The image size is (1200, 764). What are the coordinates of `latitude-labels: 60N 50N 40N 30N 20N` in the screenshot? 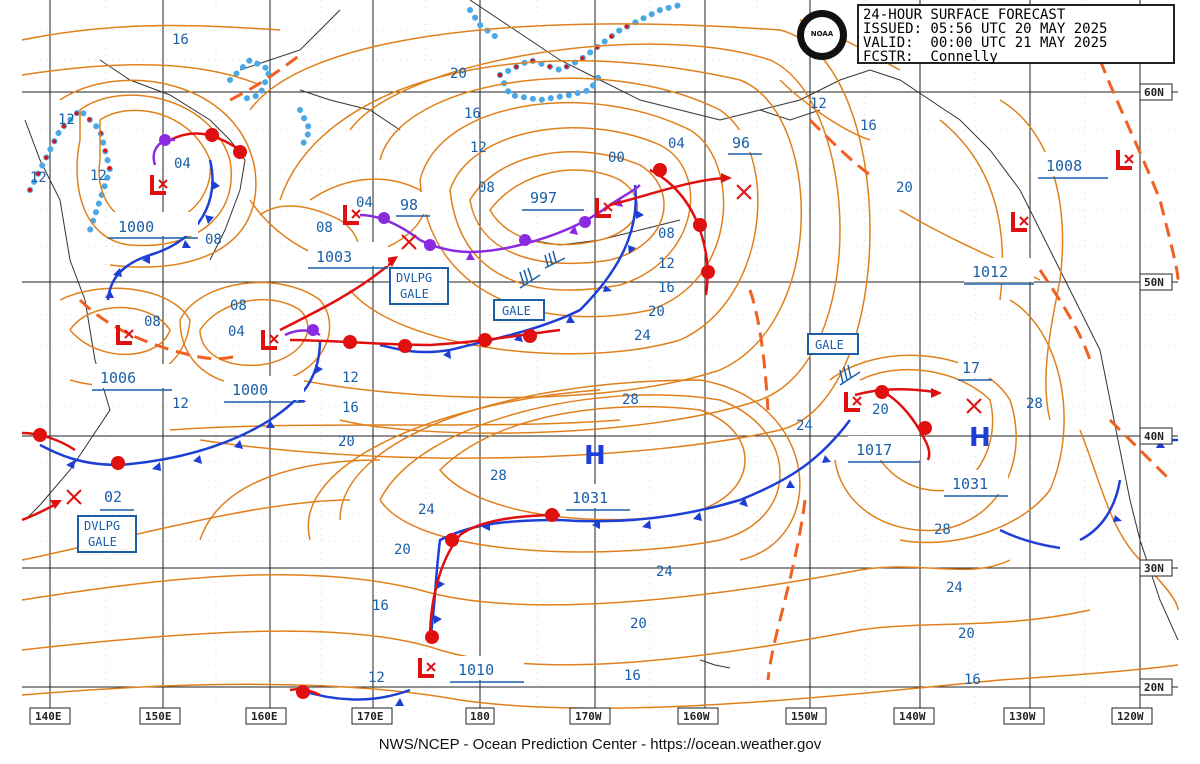 It's located at (1156, 389).